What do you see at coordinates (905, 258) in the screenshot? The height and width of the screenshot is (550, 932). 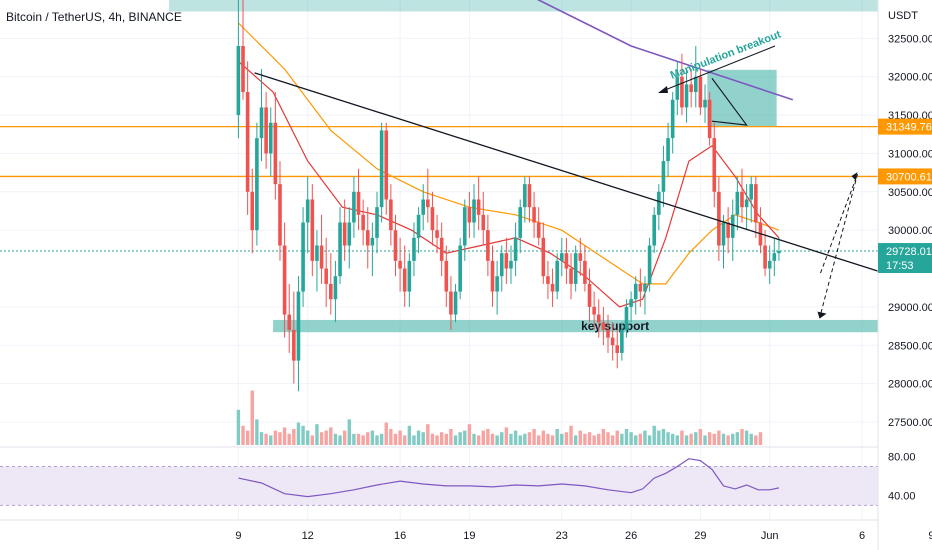 I see `last-price-tag` at bounding box center [905, 258].